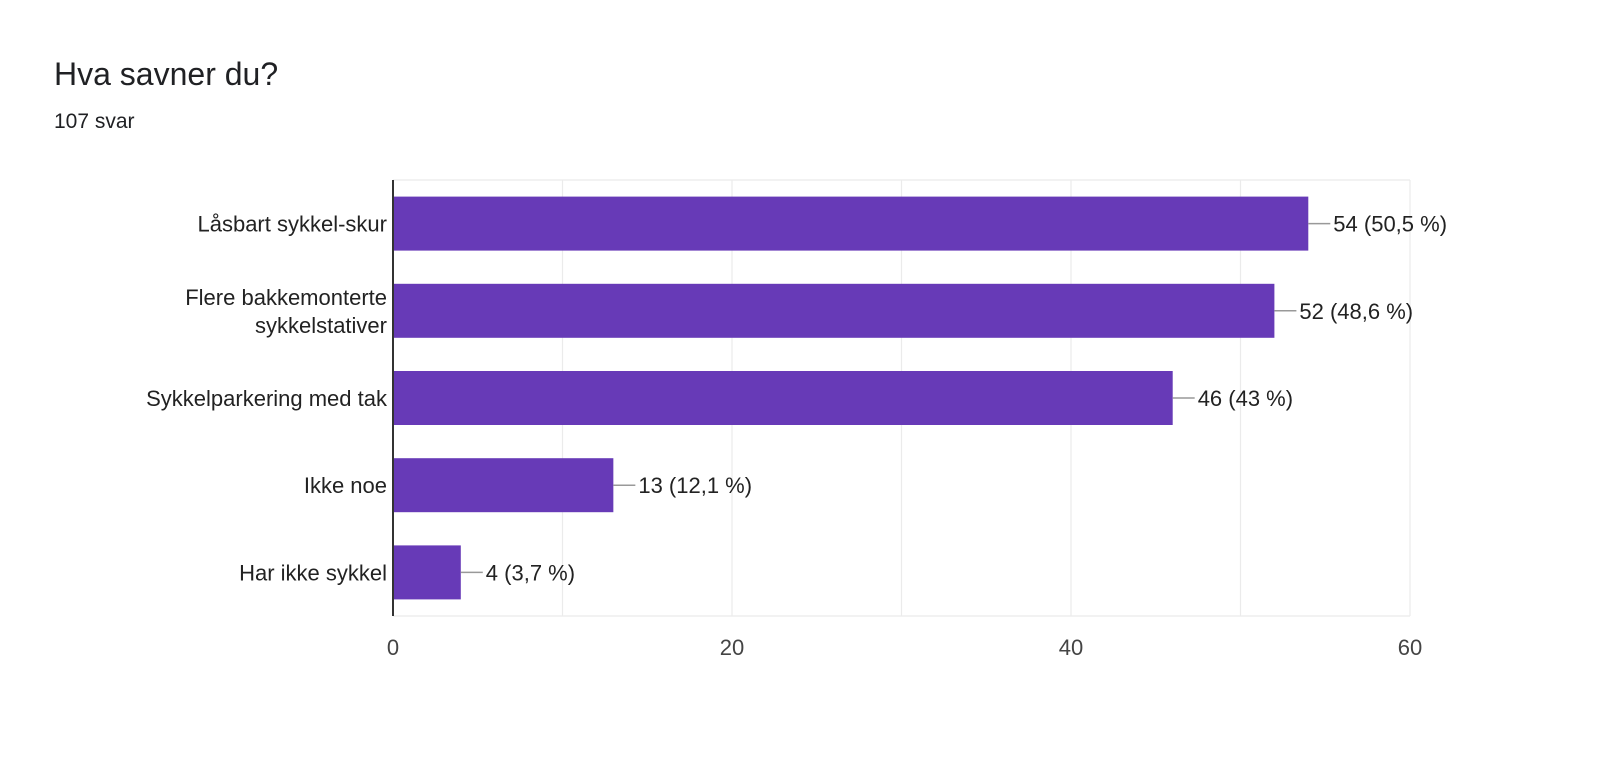 The width and height of the screenshot is (1600, 761). Describe the element at coordinates (1071, 647) in the screenshot. I see `x-tick-label: 40` at that location.